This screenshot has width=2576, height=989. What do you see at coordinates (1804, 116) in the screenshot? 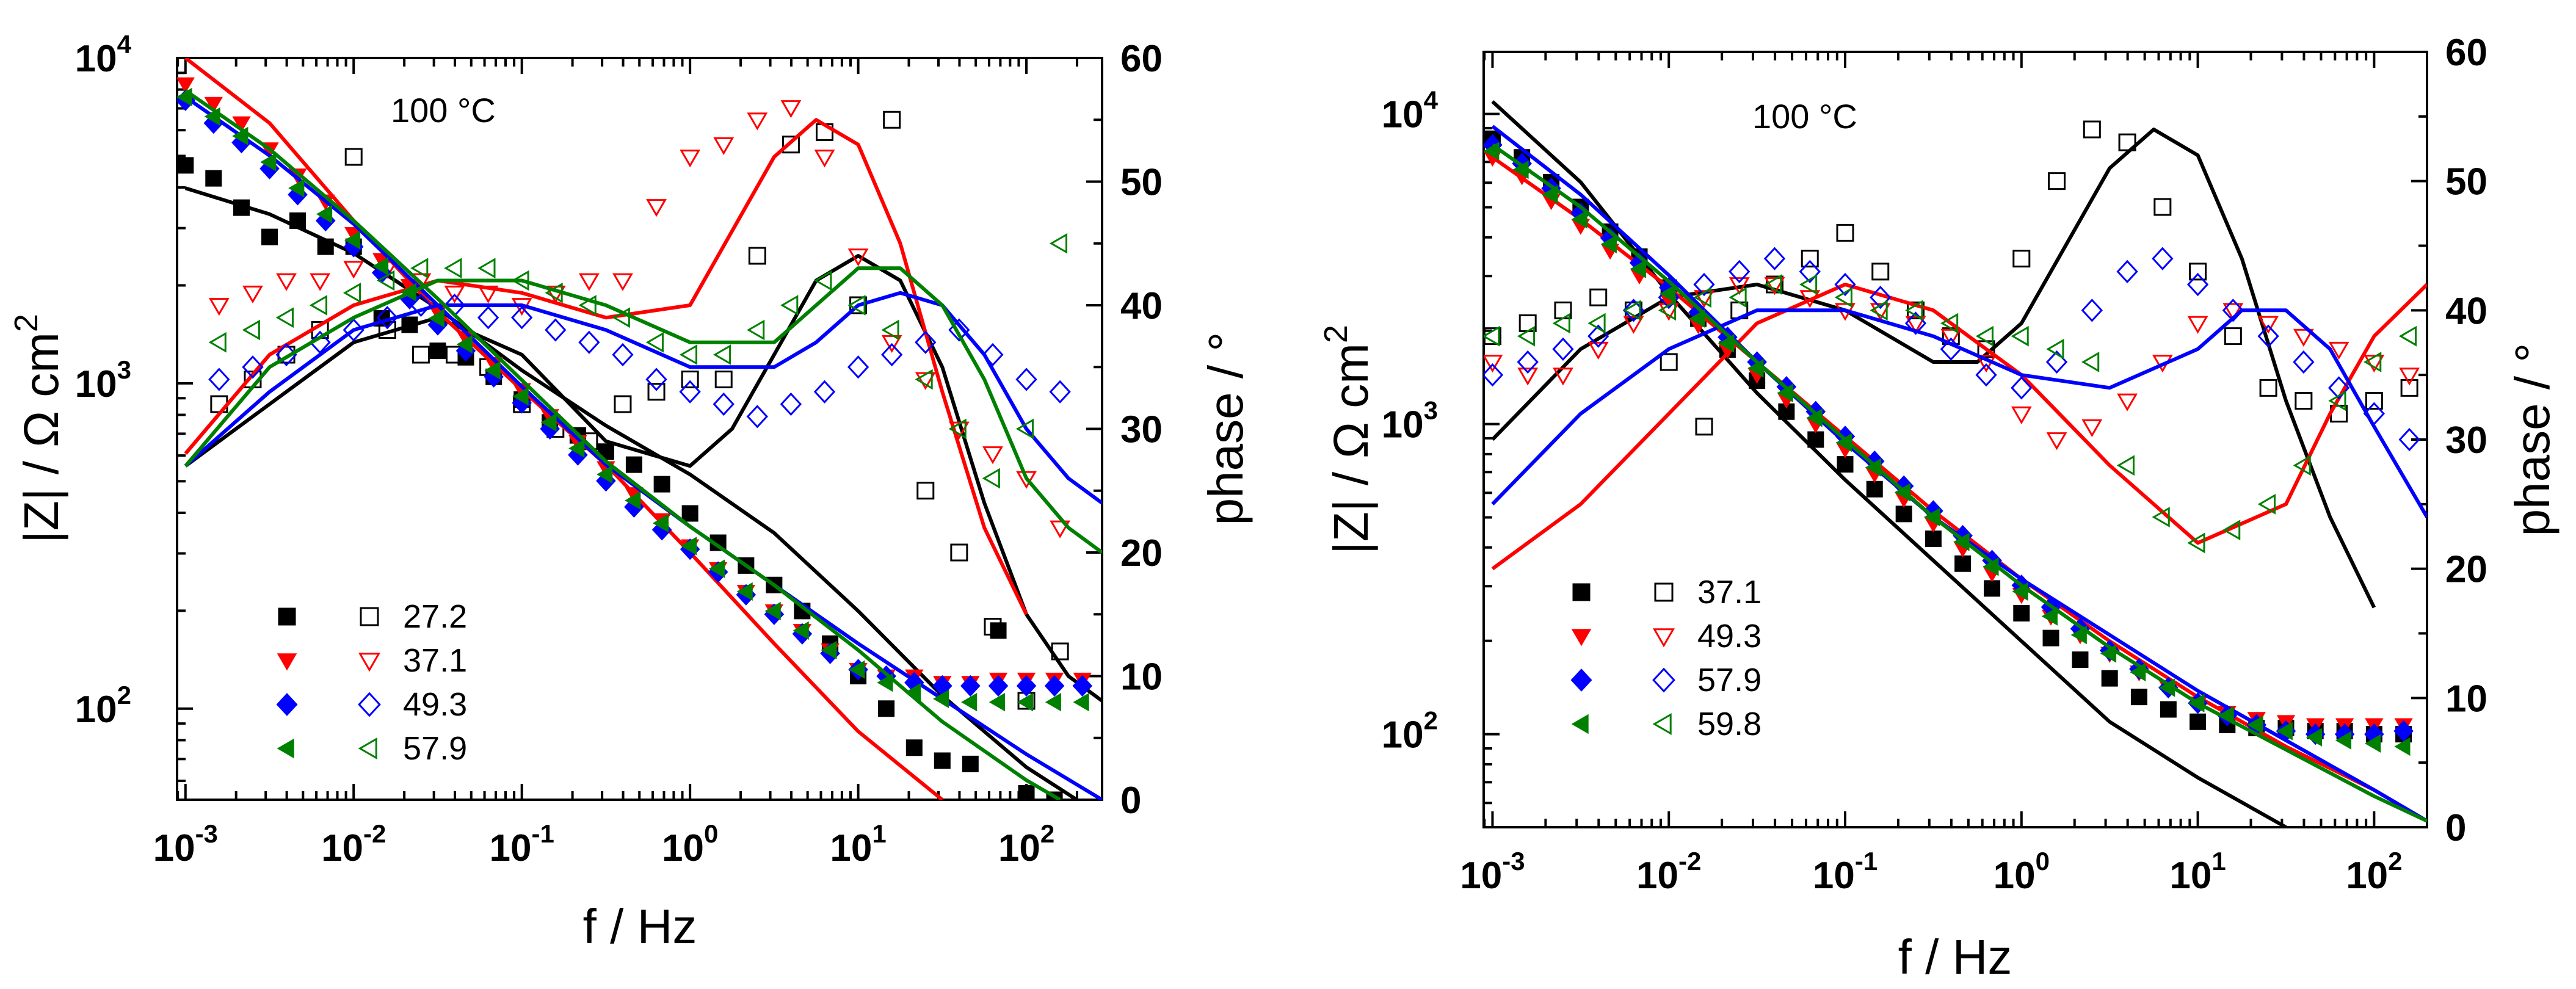
I see `temperature-annotation: 100 °C` at bounding box center [1804, 116].